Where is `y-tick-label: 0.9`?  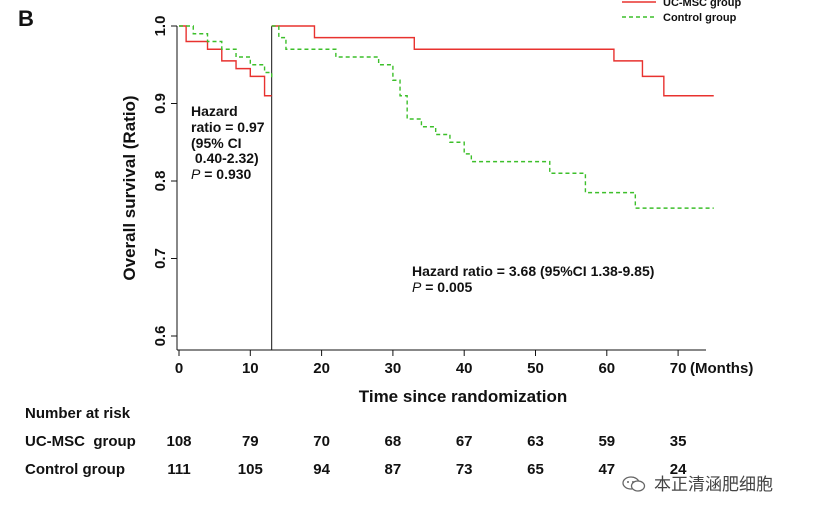 y-tick-label: 0.9 is located at coordinates (160, 103).